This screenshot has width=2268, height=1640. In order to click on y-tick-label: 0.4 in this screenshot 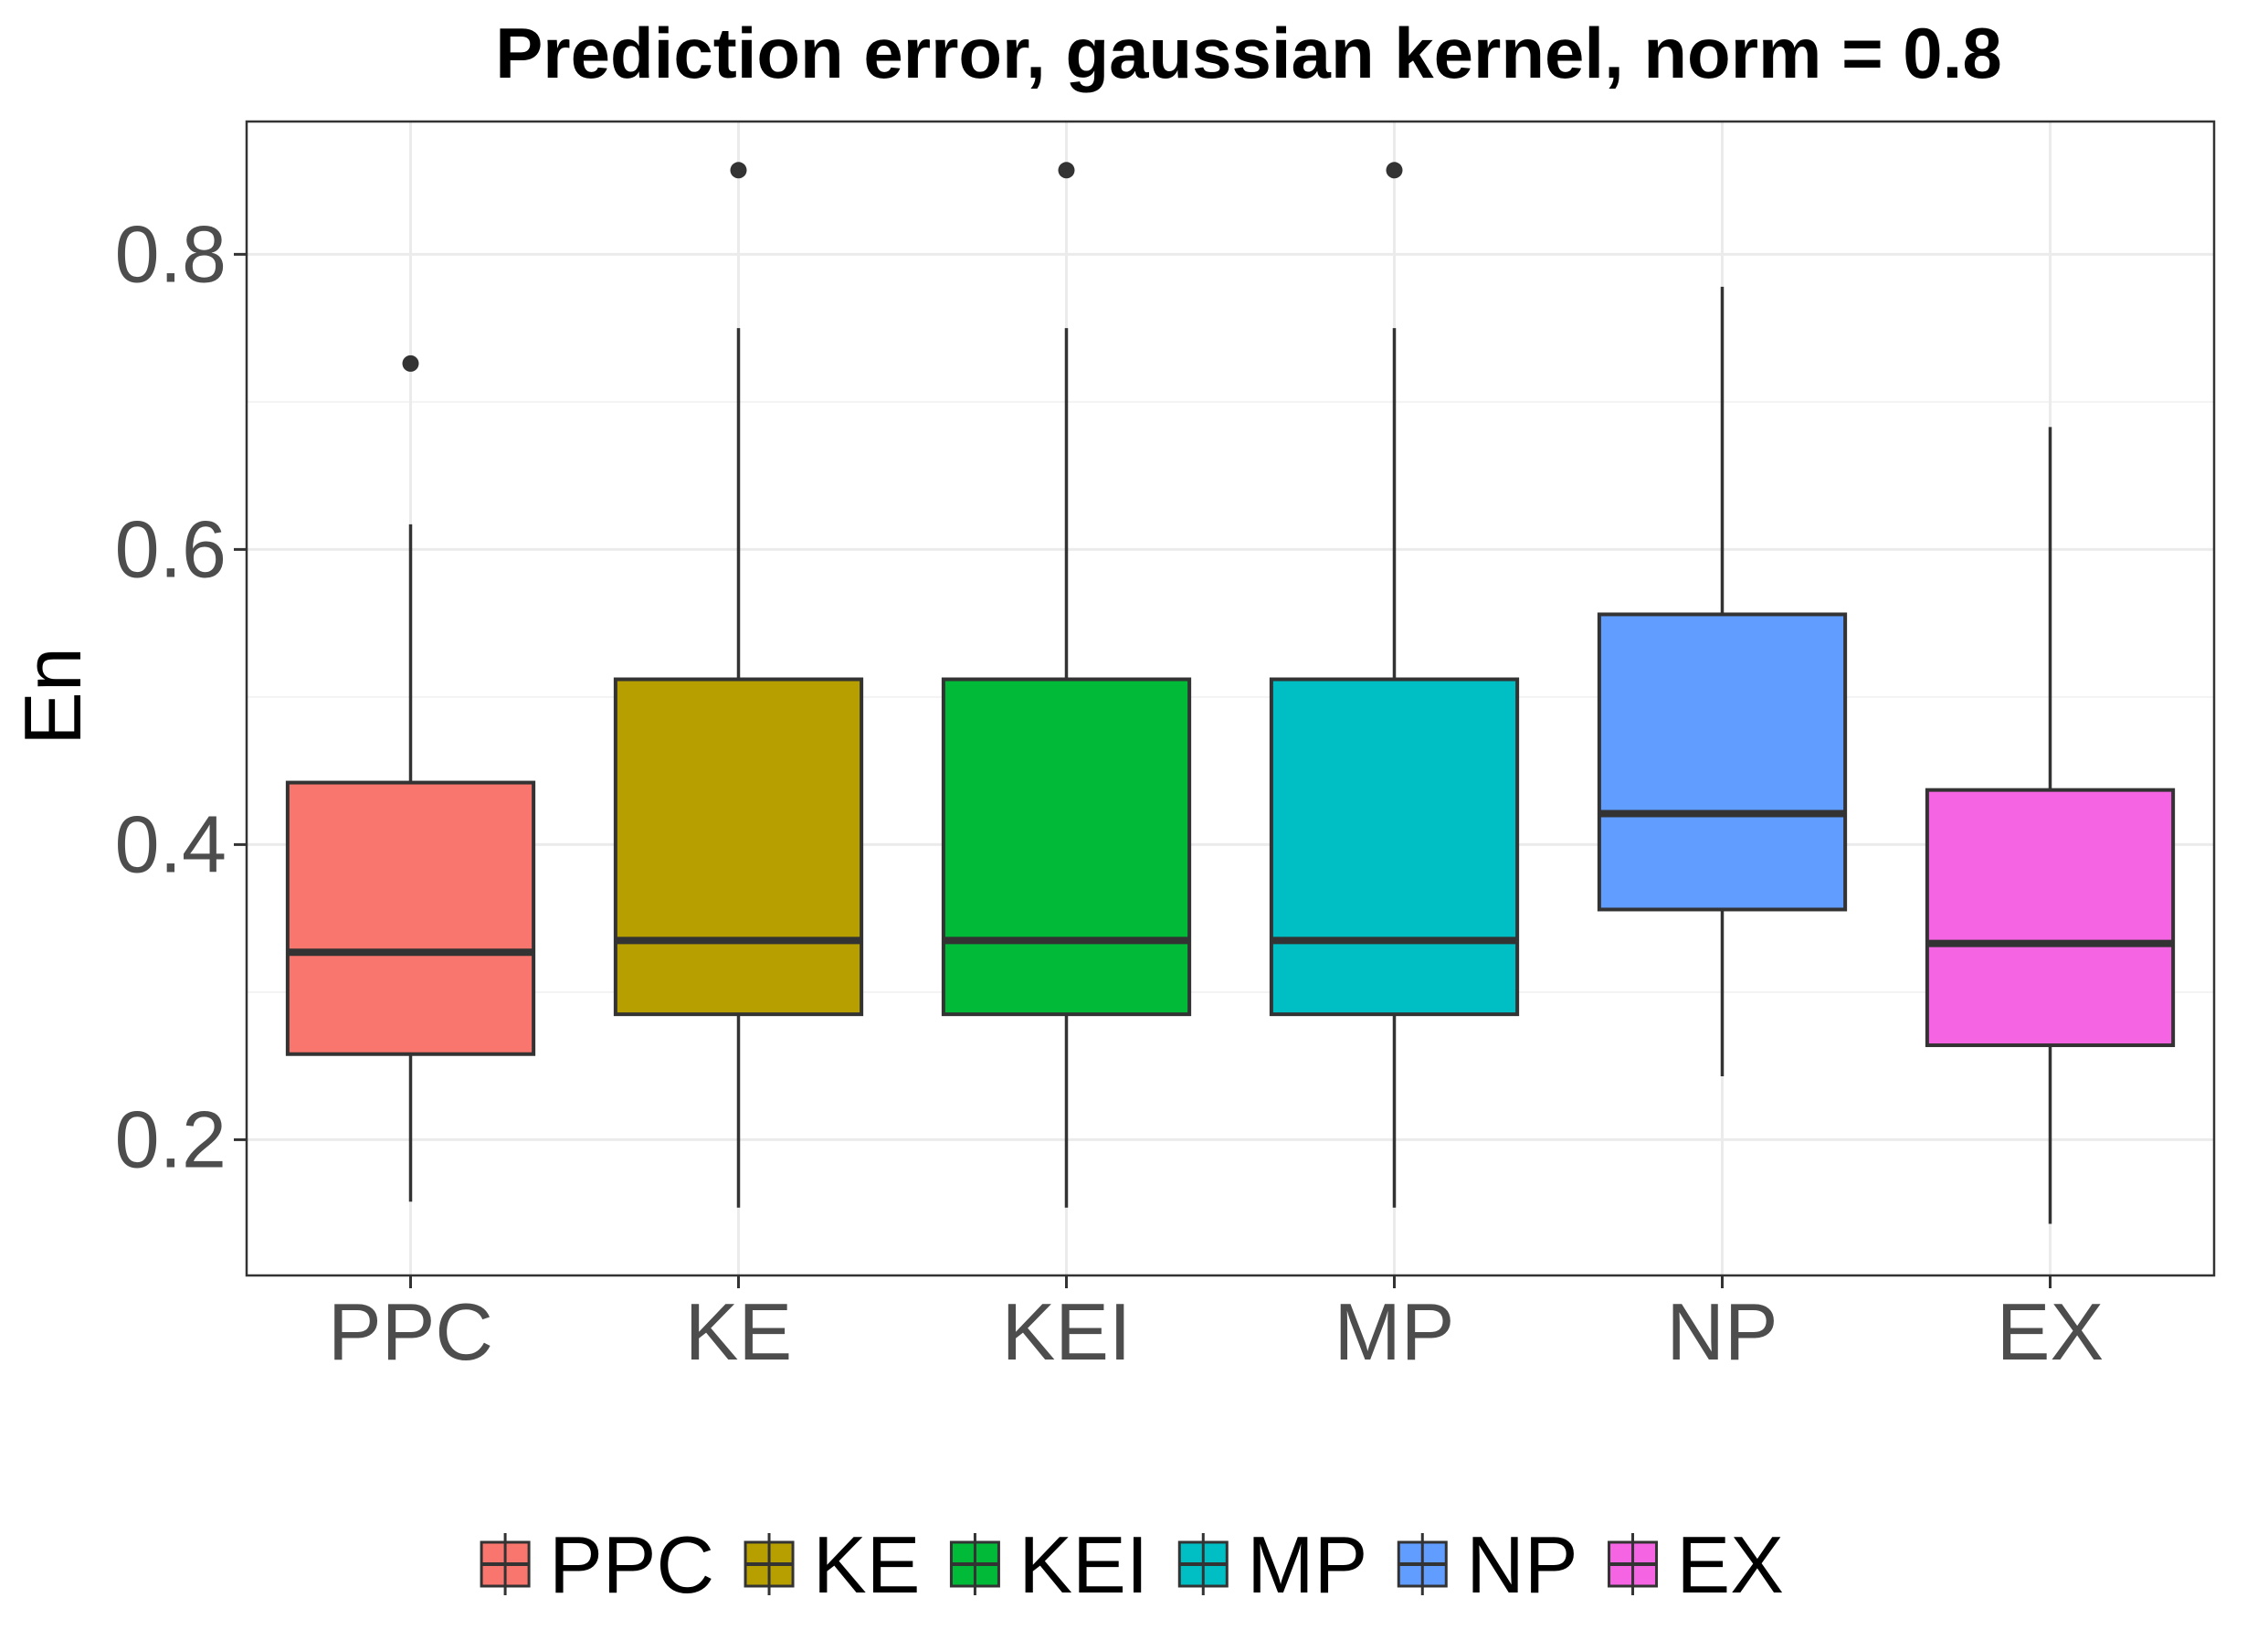, I will do `click(171, 844)`.